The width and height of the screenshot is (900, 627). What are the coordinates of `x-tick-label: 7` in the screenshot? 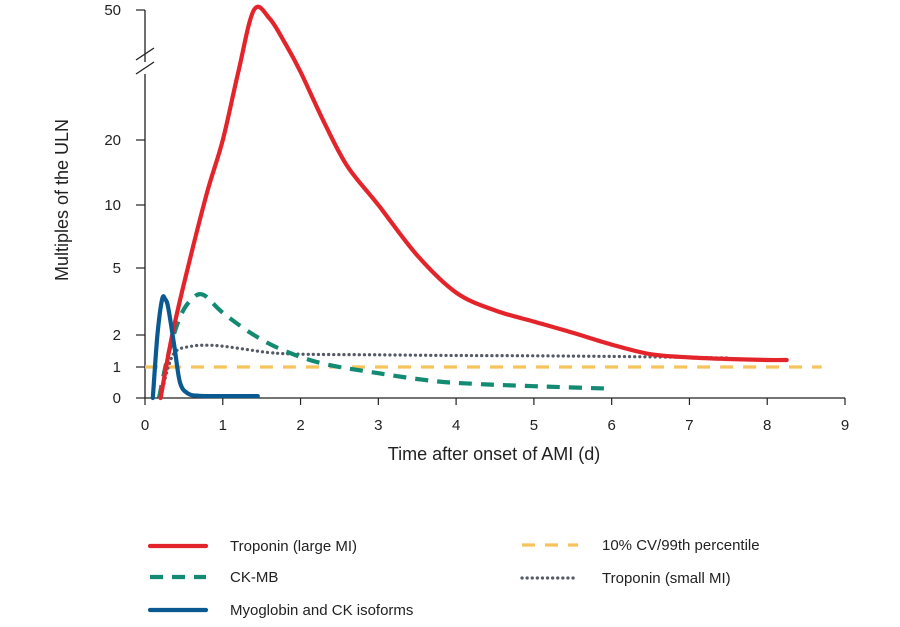 It's located at (689, 425).